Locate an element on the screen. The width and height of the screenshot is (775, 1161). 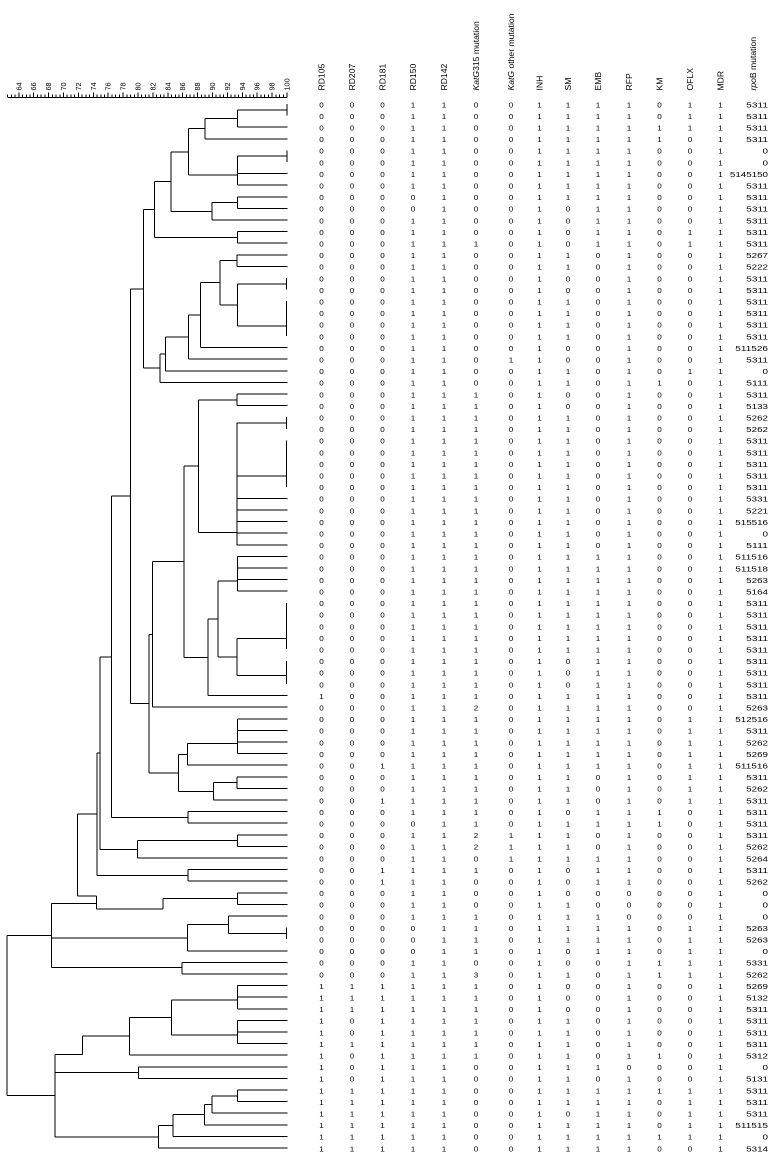
svg-text: 64 is located at coordinates (18, 86).